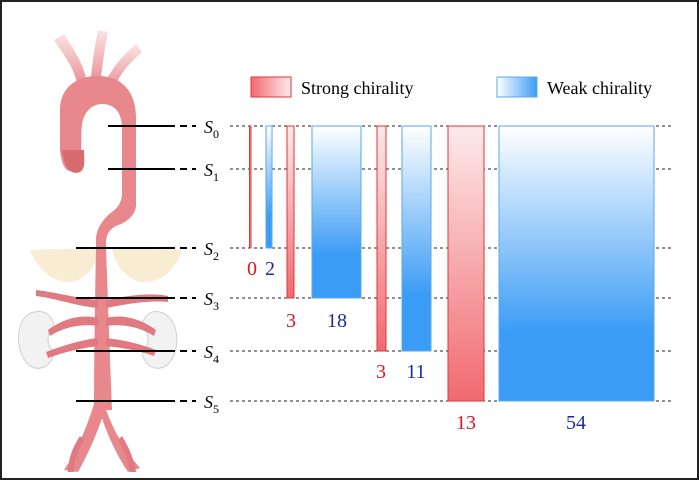  What do you see at coordinates (250, 187) in the screenshot?
I see `bar-strong-s2` at bounding box center [250, 187].